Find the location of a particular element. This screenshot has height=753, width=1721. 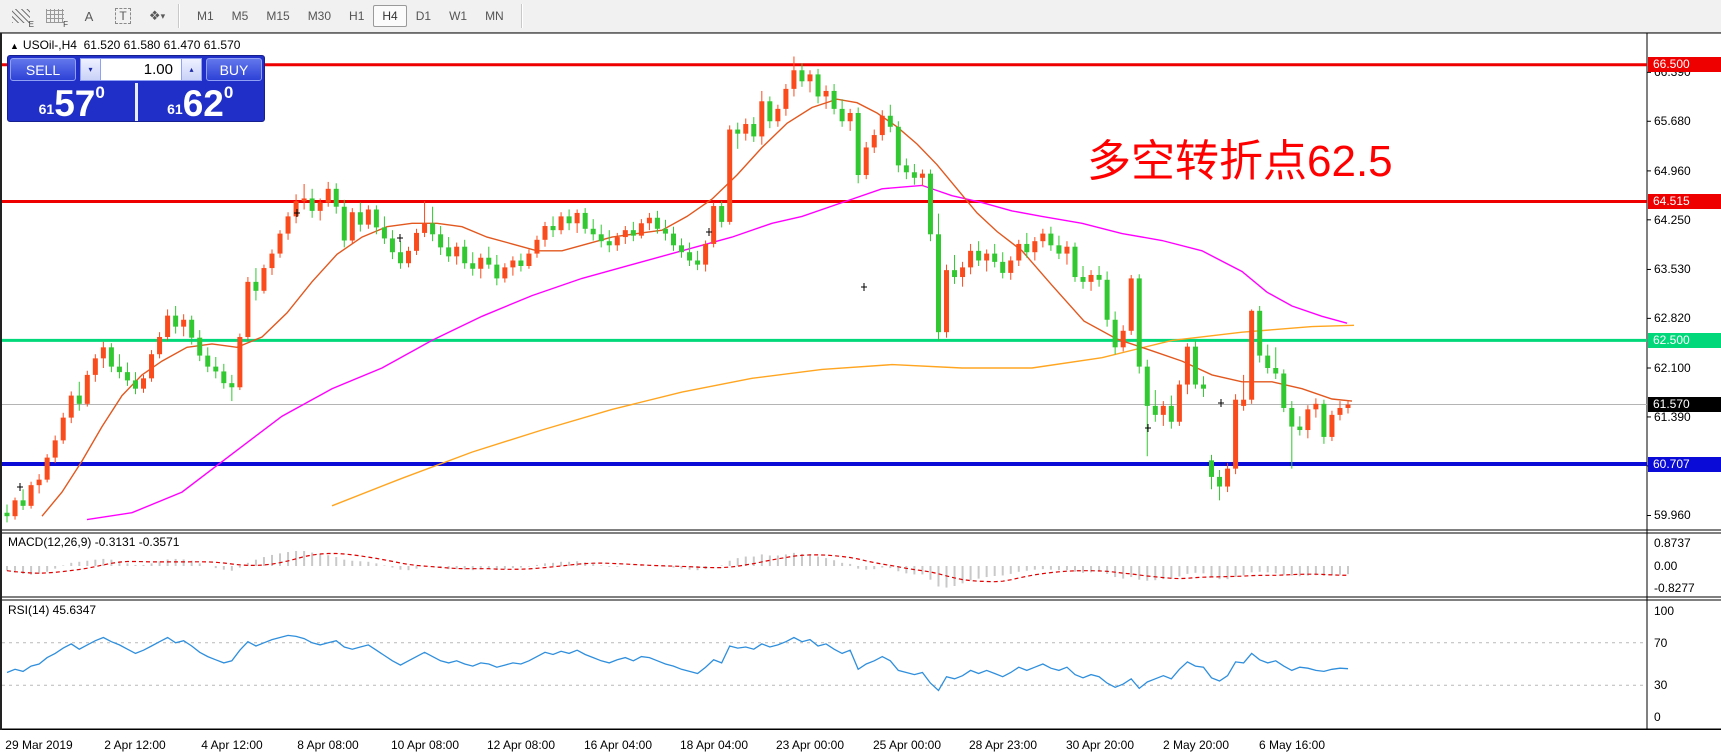

volume-decrease-button: ▾ is located at coordinates (90, 69).